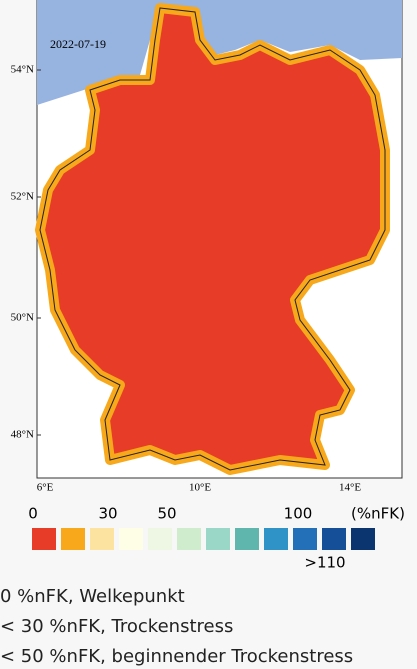 This screenshot has height=669, width=417. I want to click on legend-label: 0, so click(33, 514).